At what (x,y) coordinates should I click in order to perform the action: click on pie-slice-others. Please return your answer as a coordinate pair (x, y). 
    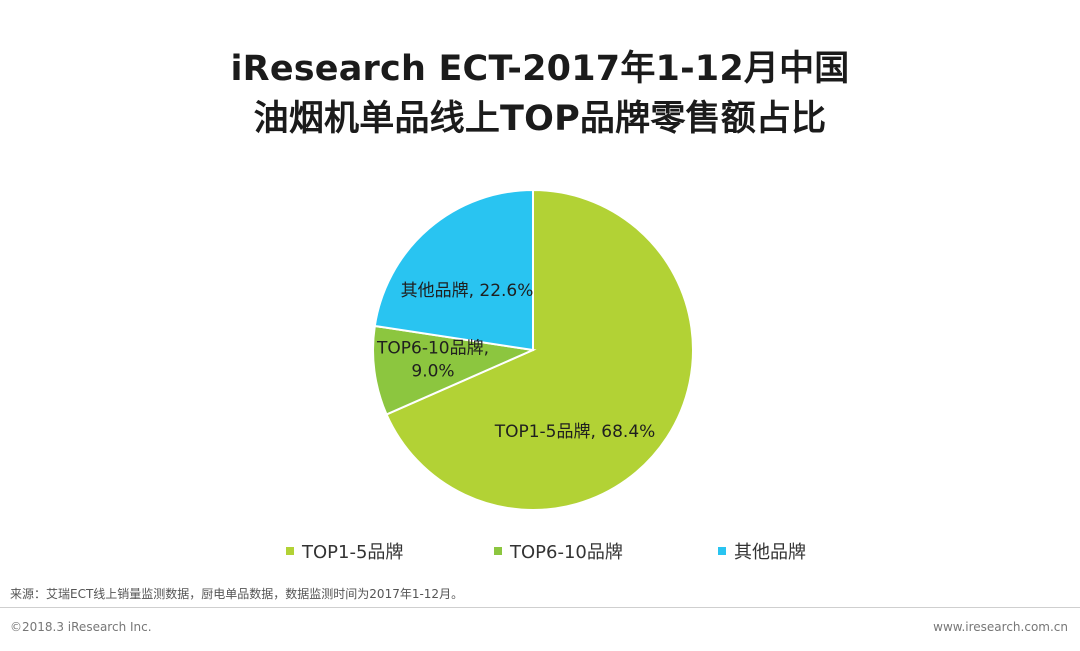
    Looking at the image, I should click on (453, 270).